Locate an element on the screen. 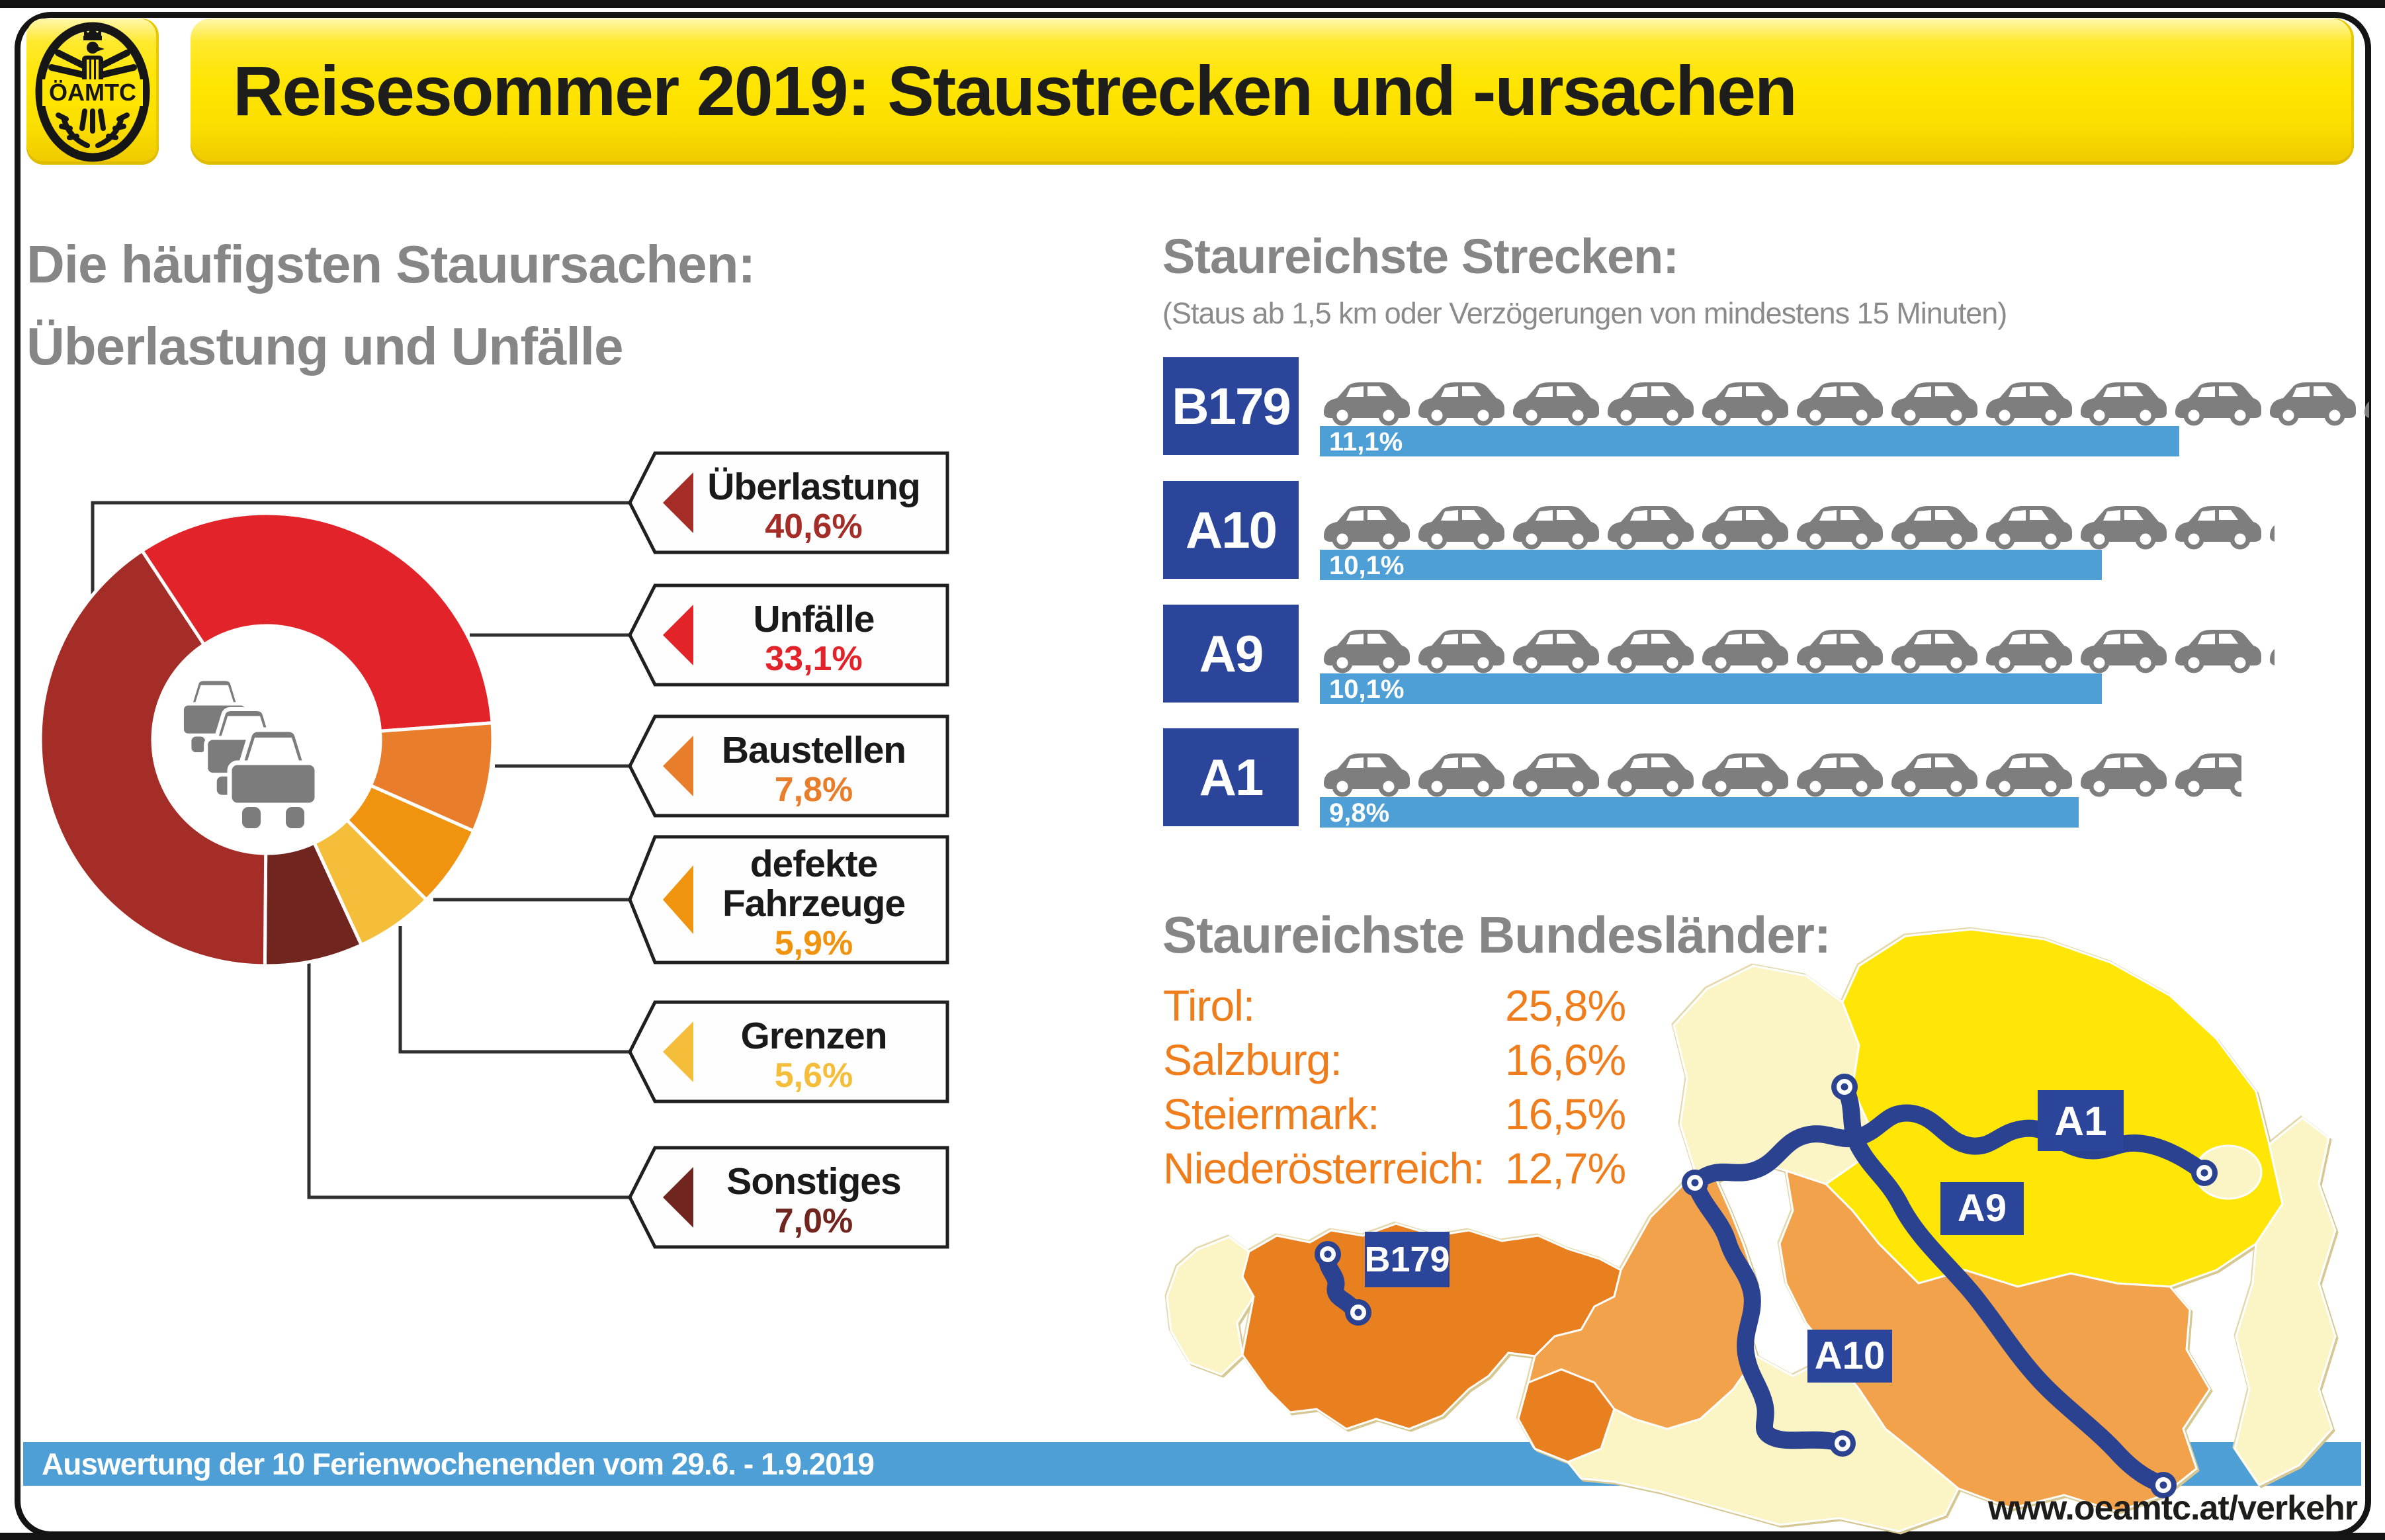 This screenshot has height=1540, width=2385. state-name: Niederösterreich: is located at coordinates (1324, 1168).